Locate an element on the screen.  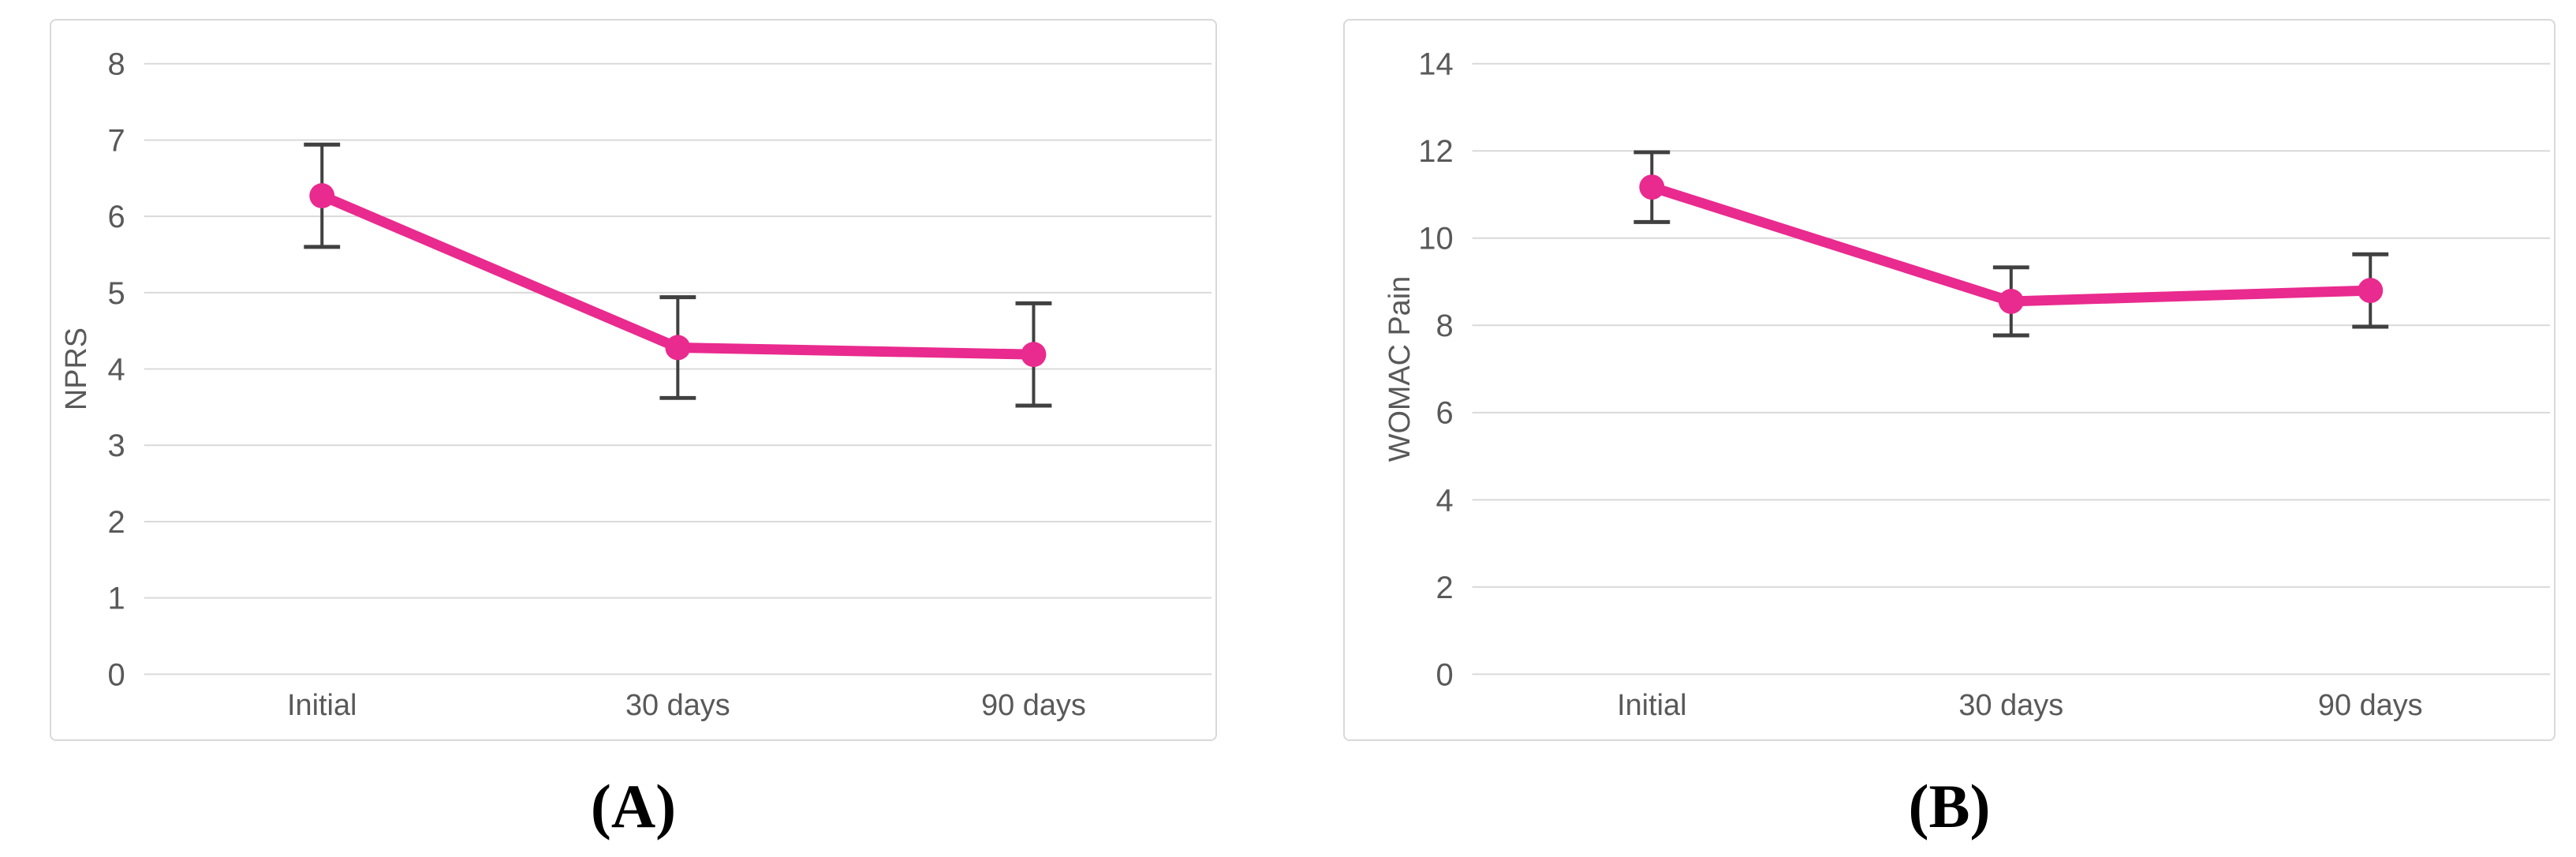
y-tick-label: 3 is located at coordinates (116, 445).